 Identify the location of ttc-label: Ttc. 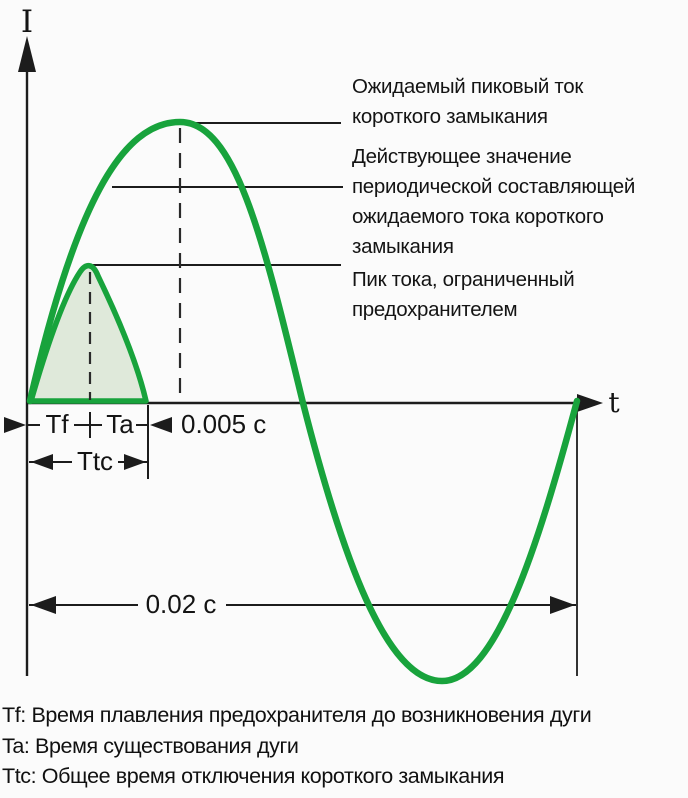
(95, 461).